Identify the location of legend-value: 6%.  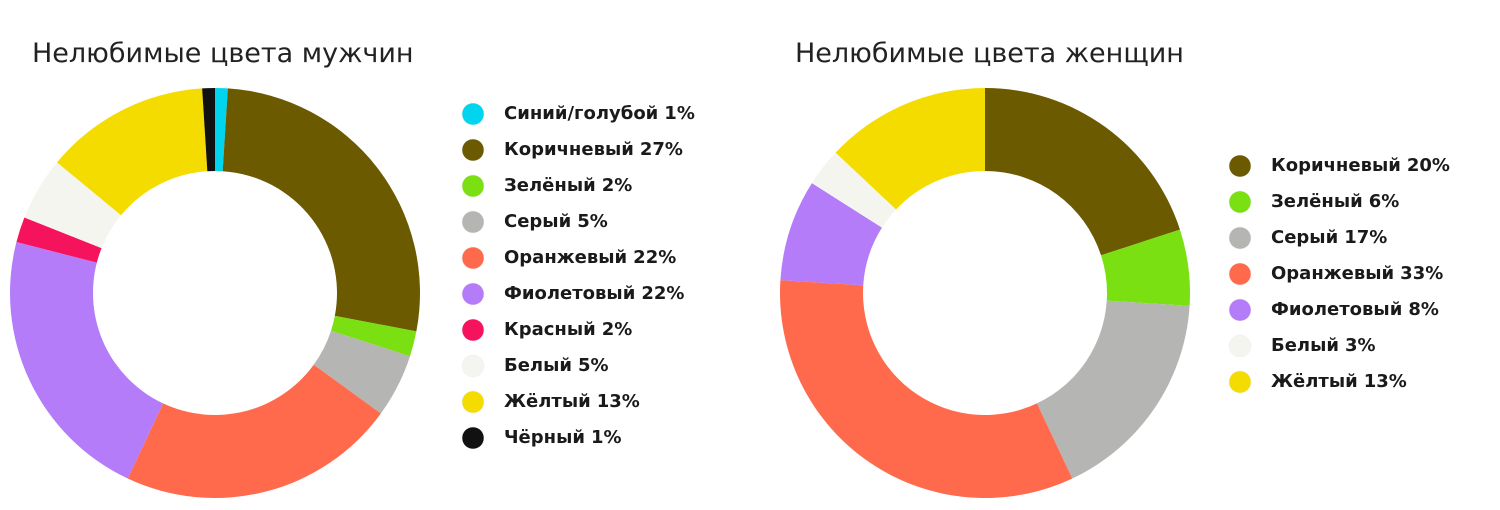
(1384, 201).